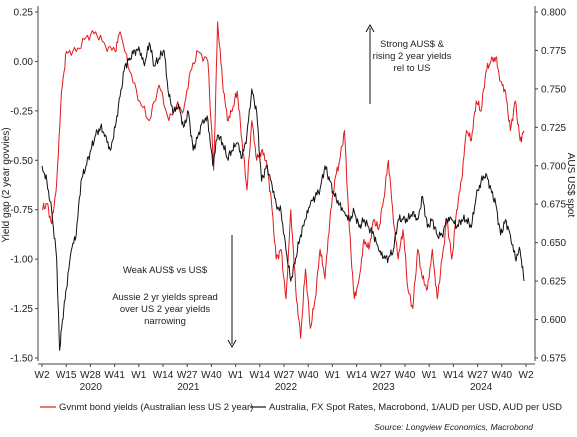 Image resolution: width=577 pixels, height=437 pixels. What do you see at coordinates (165, 297) in the screenshot?
I see `annotation-spread-line-1: Aussie 2 yr yields spread` at bounding box center [165, 297].